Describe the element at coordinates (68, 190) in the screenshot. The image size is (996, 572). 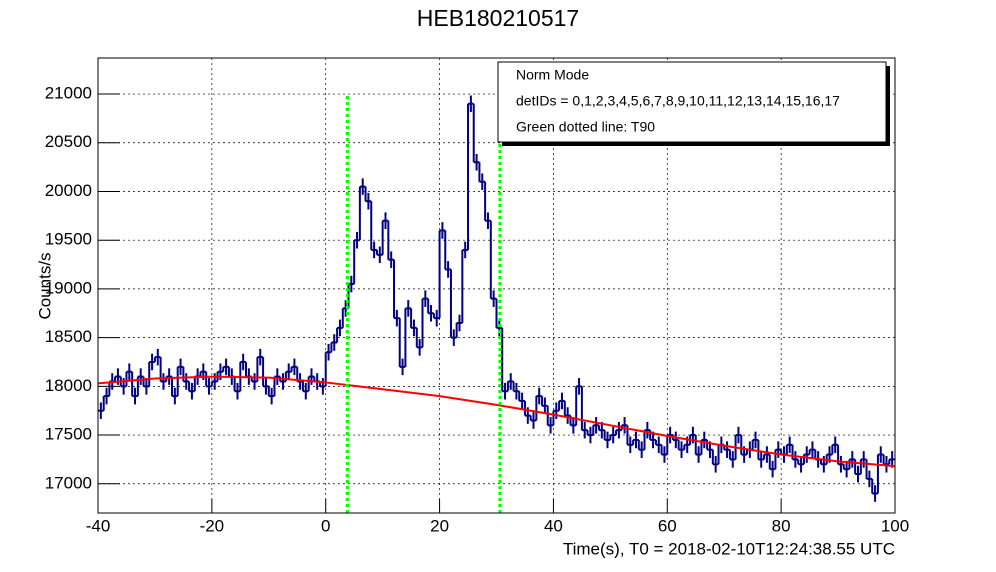
I see `y-tick-label: 20000` at that location.